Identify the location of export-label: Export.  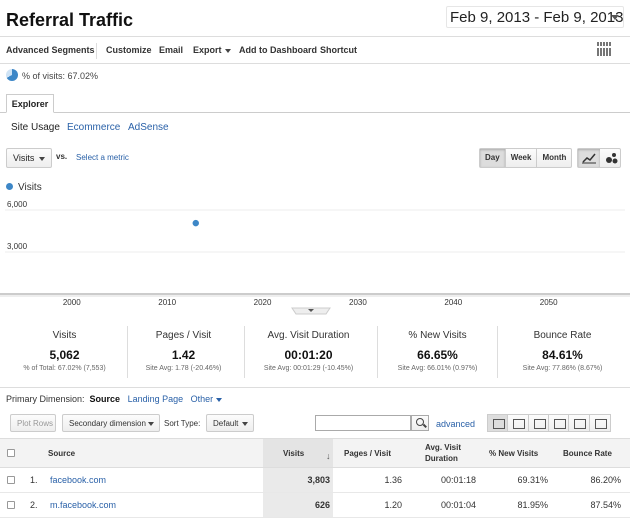
(207, 50).